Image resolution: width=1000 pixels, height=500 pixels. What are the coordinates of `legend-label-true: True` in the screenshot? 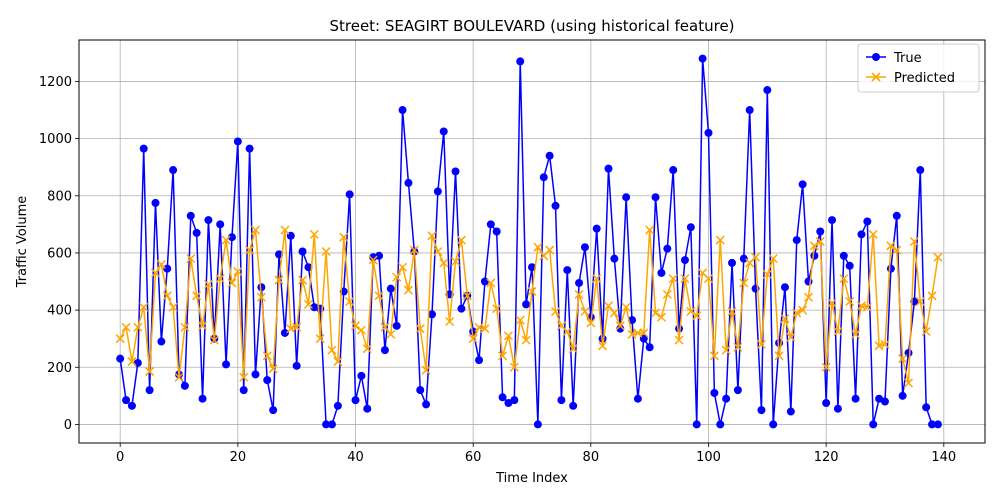 It's located at (907, 58).